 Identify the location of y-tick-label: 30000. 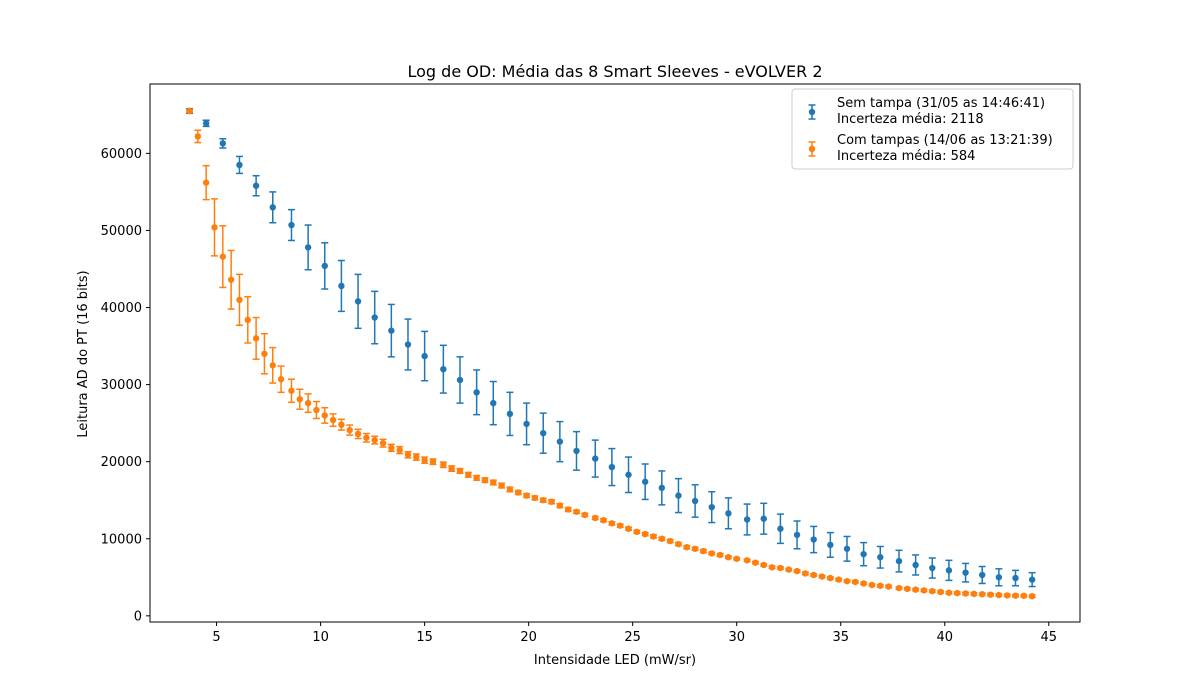
(121, 385).